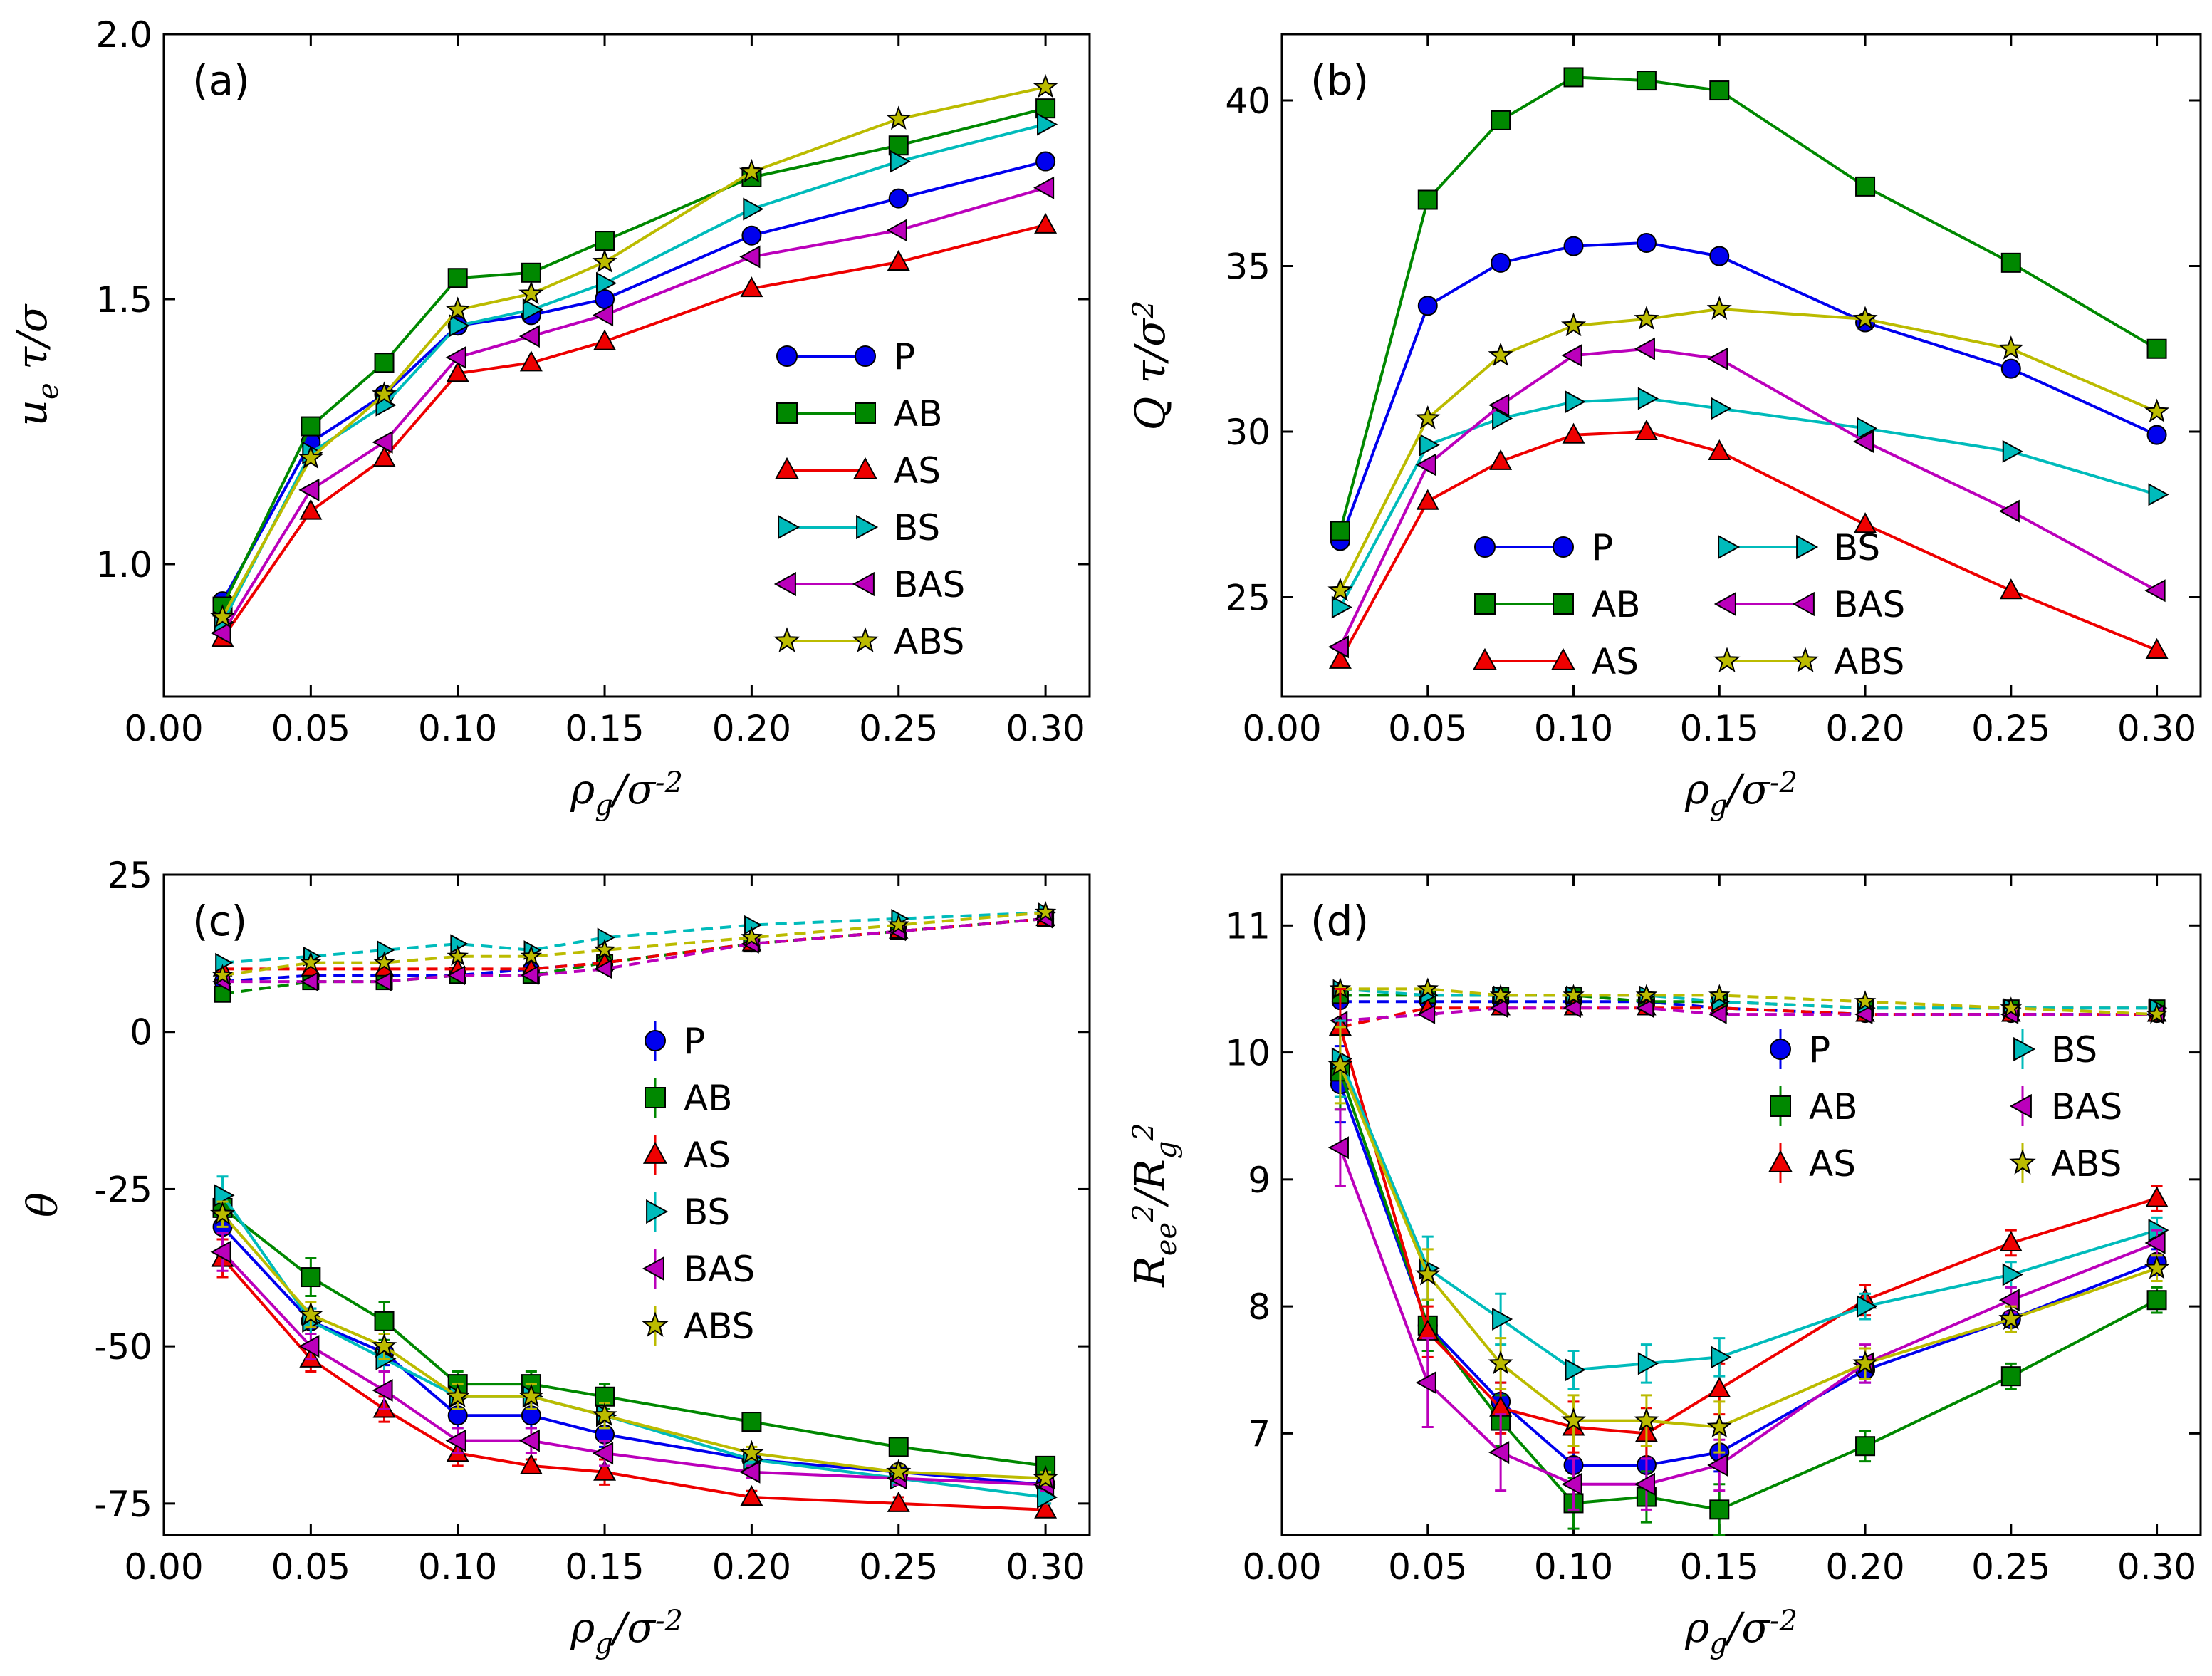 This screenshot has width=2212, height=1676. What do you see at coordinates (2065, 1107) in the screenshot?
I see `legend-item-BAS: BAS` at bounding box center [2065, 1107].